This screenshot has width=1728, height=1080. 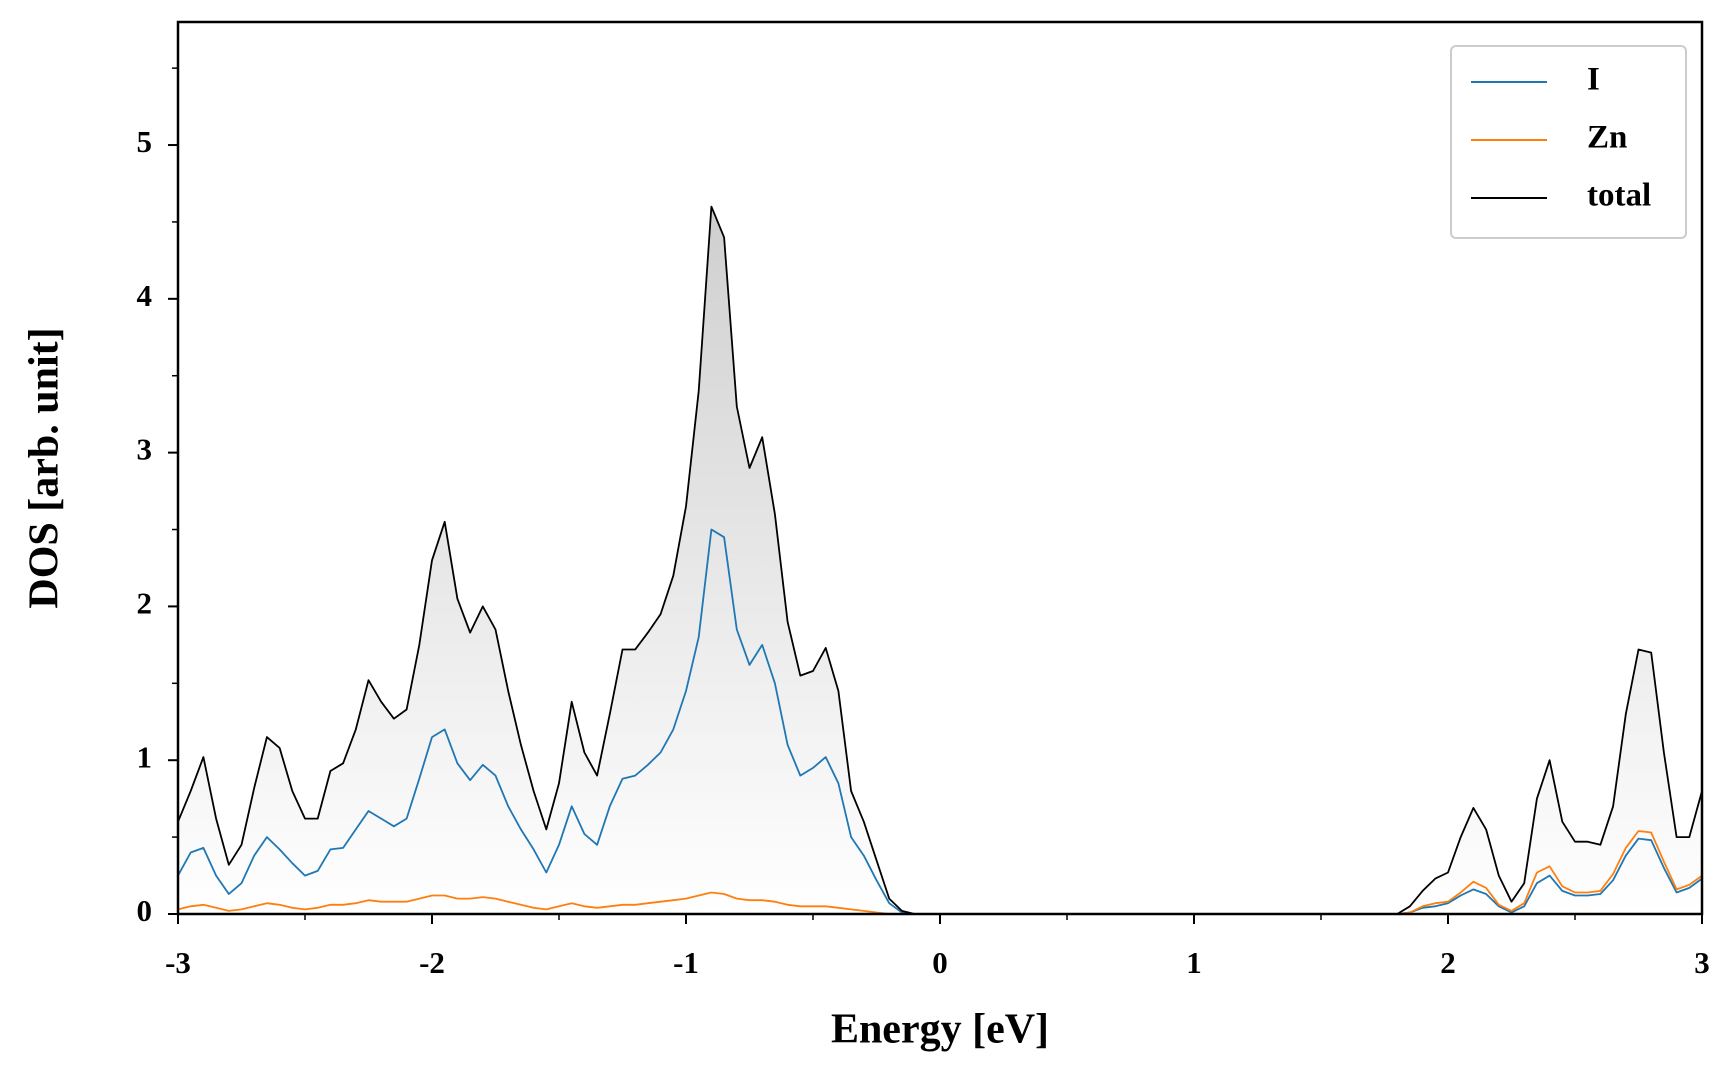 What do you see at coordinates (1593, 80) in the screenshot?
I see `legend-label: I` at bounding box center [1593, 80].